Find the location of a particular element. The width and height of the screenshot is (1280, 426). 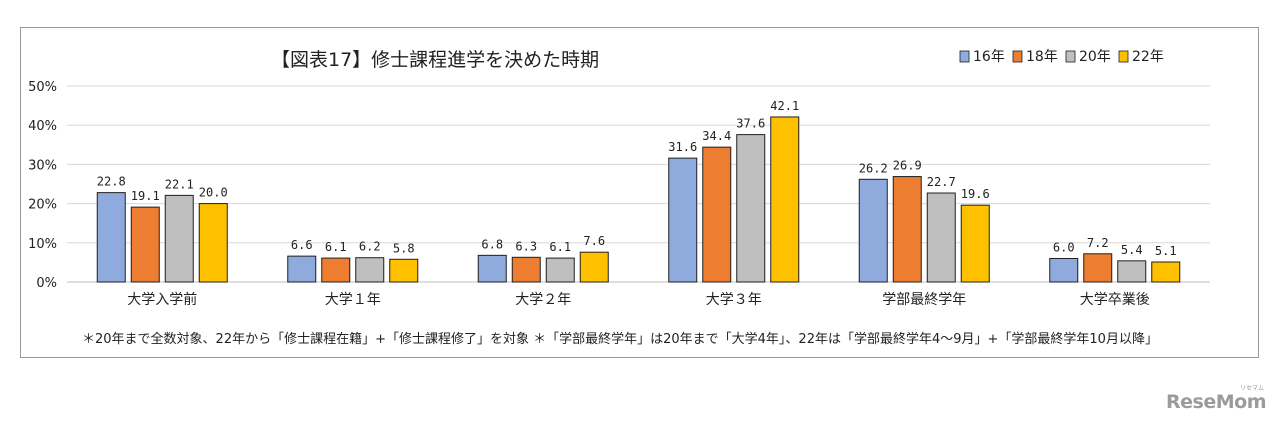

data-label: 20.0 is located at coordinates (213, 193).